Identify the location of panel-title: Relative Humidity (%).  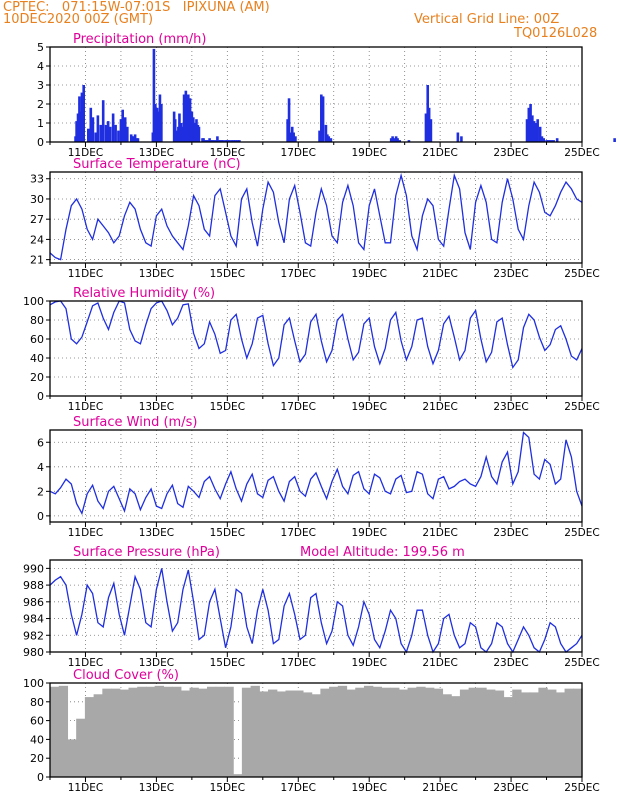
(144, 293).